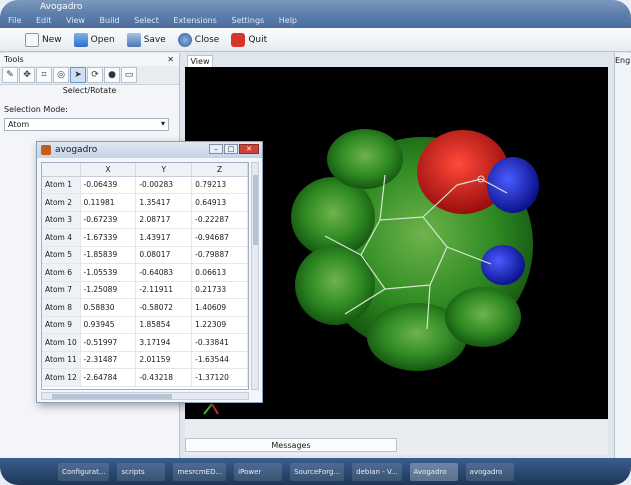  I want to click on auto-rotate-icon: ⟳, so click(95, 75).